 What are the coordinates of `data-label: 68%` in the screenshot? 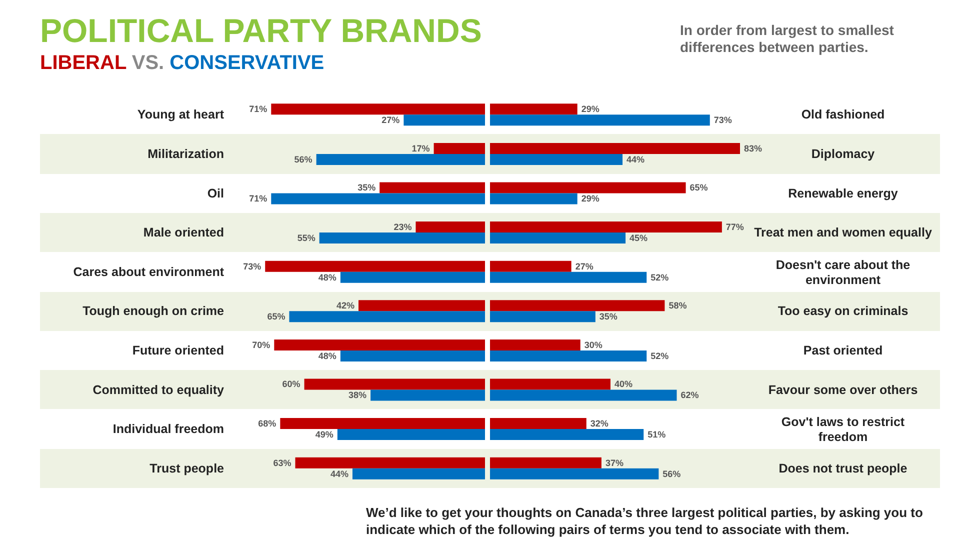 It's located at (267, 423).